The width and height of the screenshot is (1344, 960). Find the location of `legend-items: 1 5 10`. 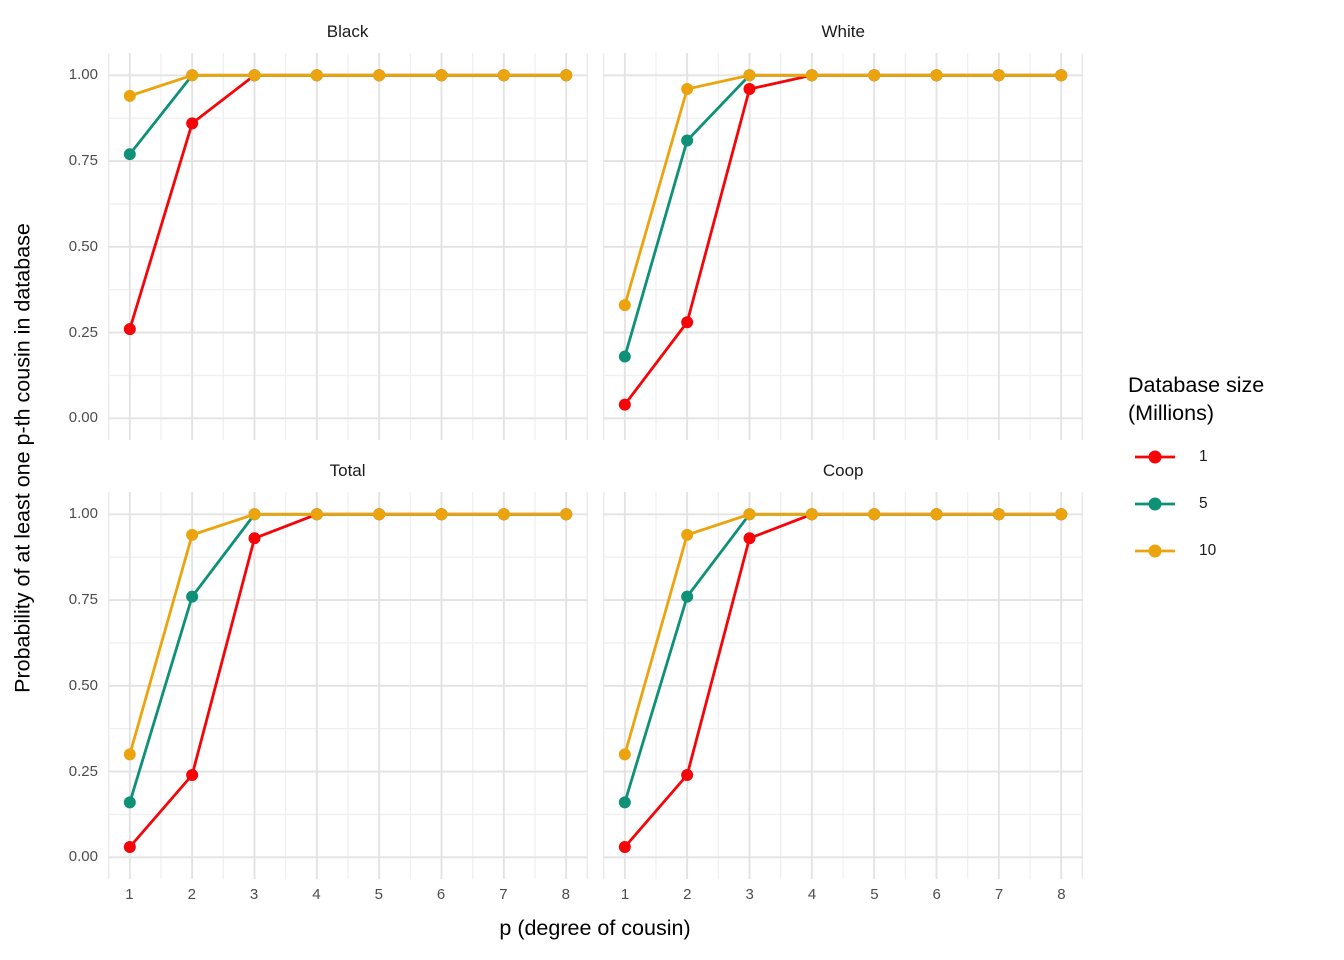

legend-items: 1 5 10 is located at coordinates (1198, 504).